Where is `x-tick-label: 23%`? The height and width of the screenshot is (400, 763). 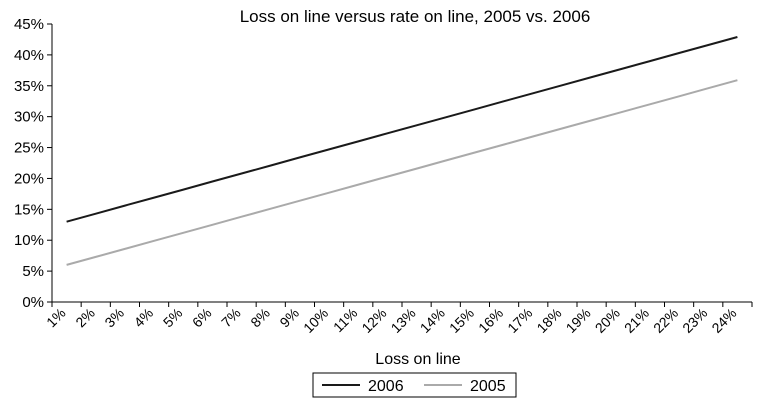 x-tick-label: 23% is located at coordinates (694, 320).